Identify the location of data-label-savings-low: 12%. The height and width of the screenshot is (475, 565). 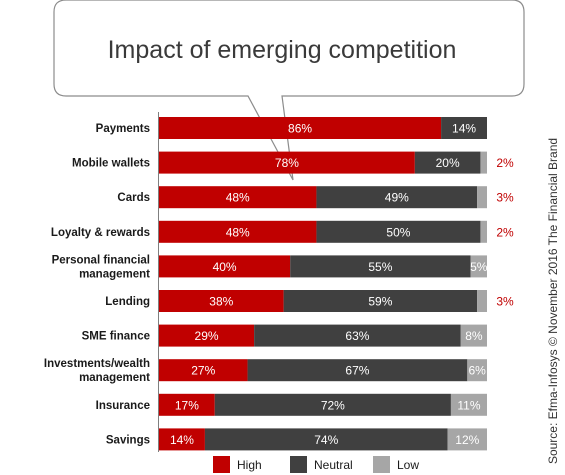
(467, 440).